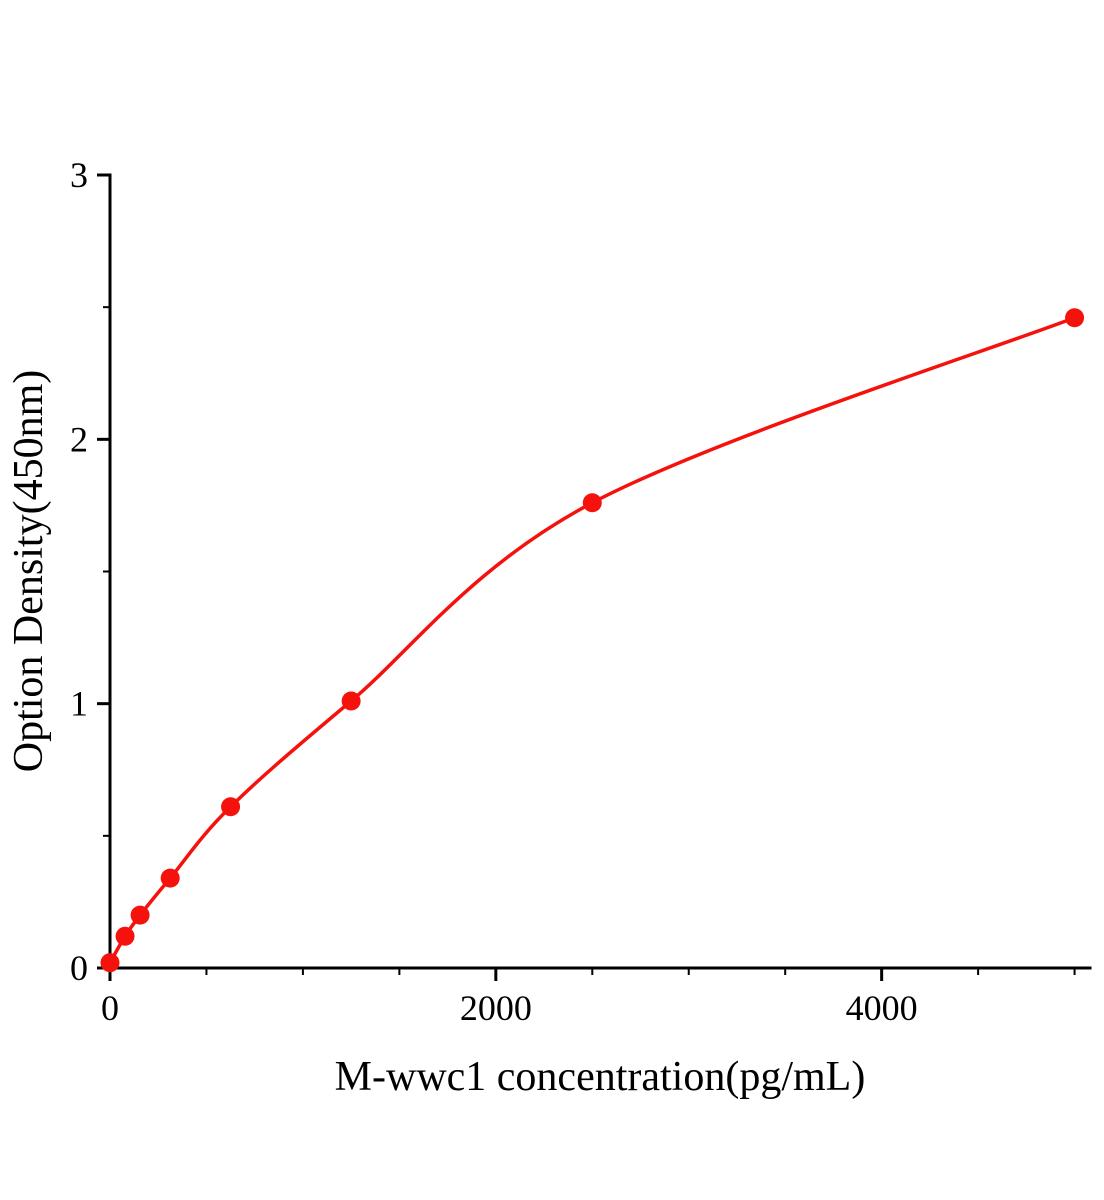 This screenshot has width=1104, height=1200. I want to click on y-tick-label: 2, so click(79, 439).